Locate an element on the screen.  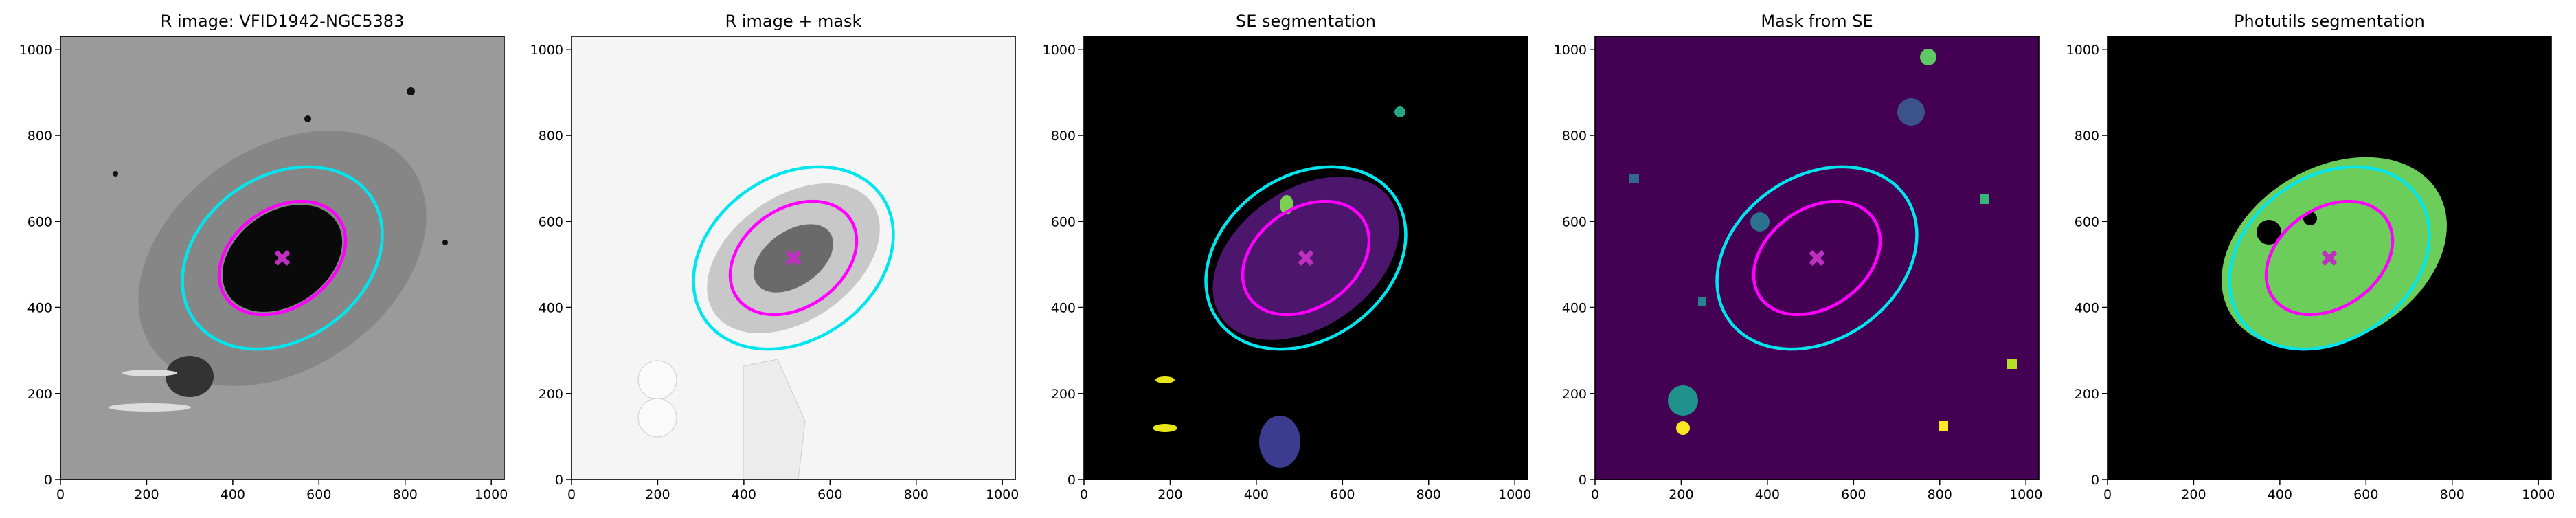
panel-title: R image + mask is located at coordinates (793, 21).